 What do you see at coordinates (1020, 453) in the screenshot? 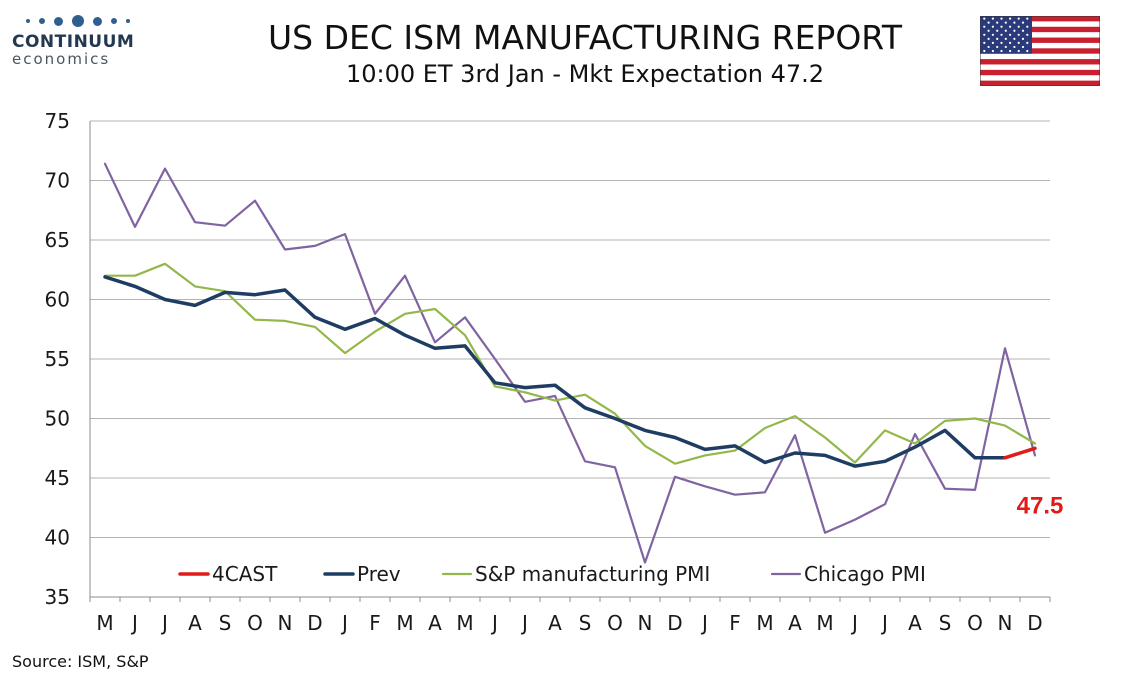
I see `series-line-4cast` at bounding box center [1020, 453].